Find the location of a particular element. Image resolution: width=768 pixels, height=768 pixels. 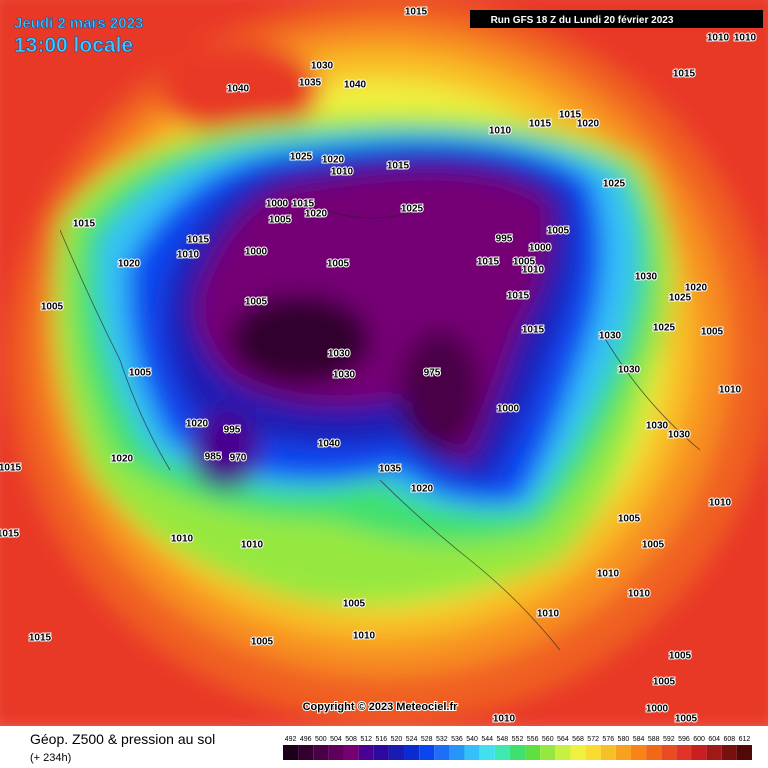

isobar-label: 1040 is located at coordinates (329, 444).